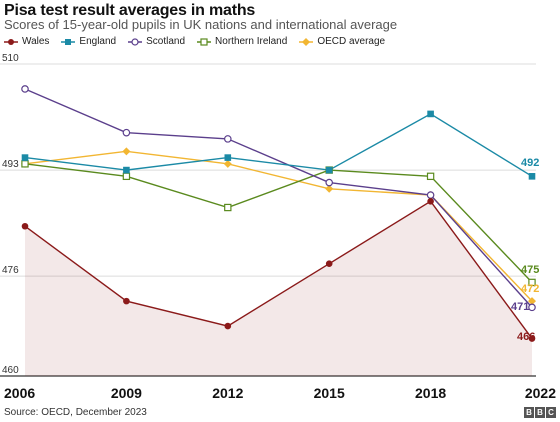 The image size is (560, 422). What do you see at coordinates (530, 163) in the screenshot?
I see `end-label-1: 492` at bounding box center [530, 163].